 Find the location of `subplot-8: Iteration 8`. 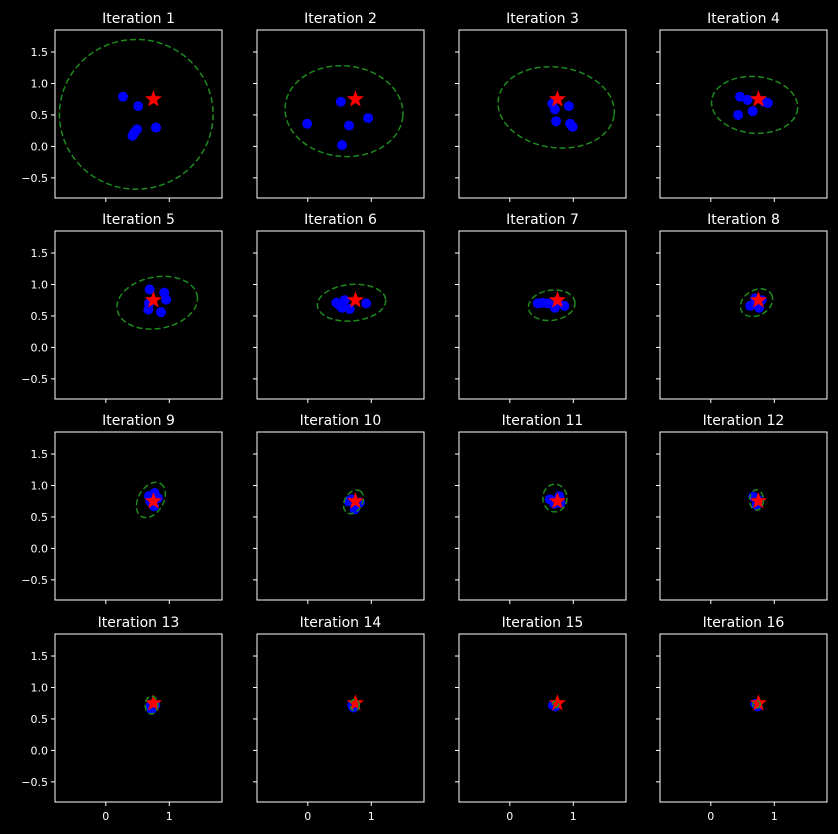

subplot-8: Iteration 8 is located at coordinates (742, 307).